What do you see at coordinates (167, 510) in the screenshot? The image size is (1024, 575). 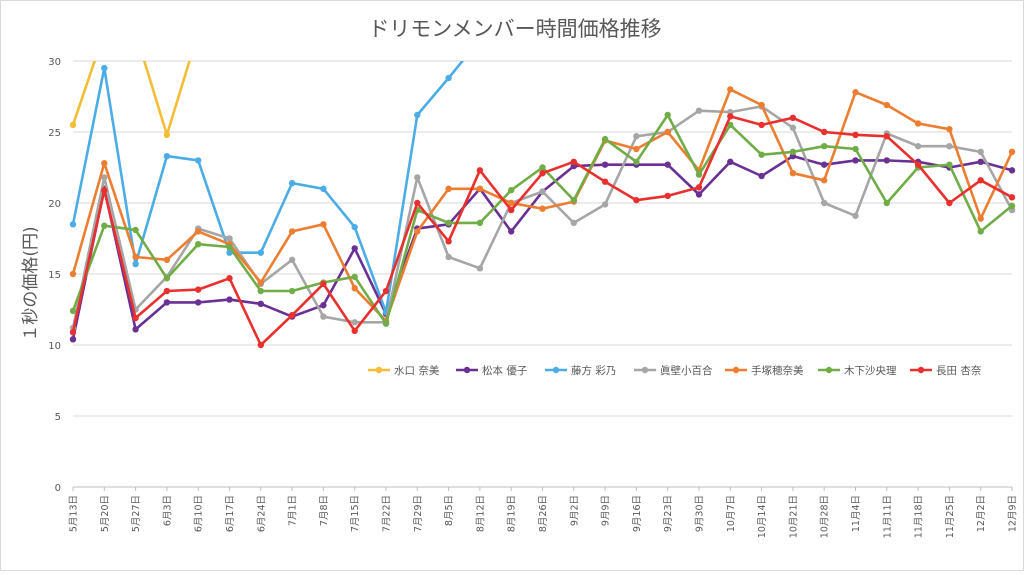 I see `x-tick-label: 6月3日` at bounding box center [167, 510].